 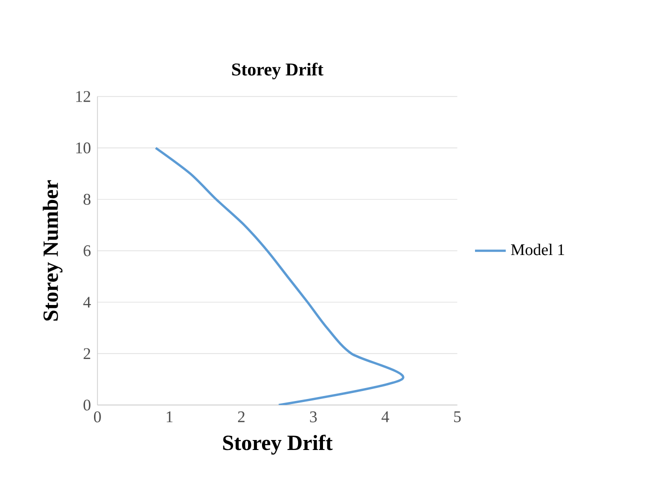 What do you see at coordinates (83, 96) in the screenshot?
I see `y-tick-label: 12` at bounding box center [83, 96].